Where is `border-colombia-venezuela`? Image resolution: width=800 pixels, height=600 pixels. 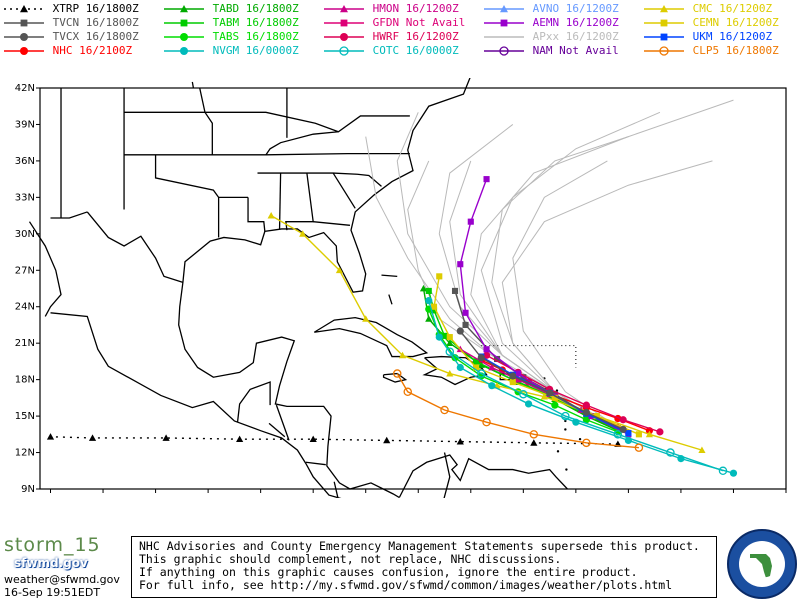 border-colombia-venezuela is located at coordinates (447, 475).